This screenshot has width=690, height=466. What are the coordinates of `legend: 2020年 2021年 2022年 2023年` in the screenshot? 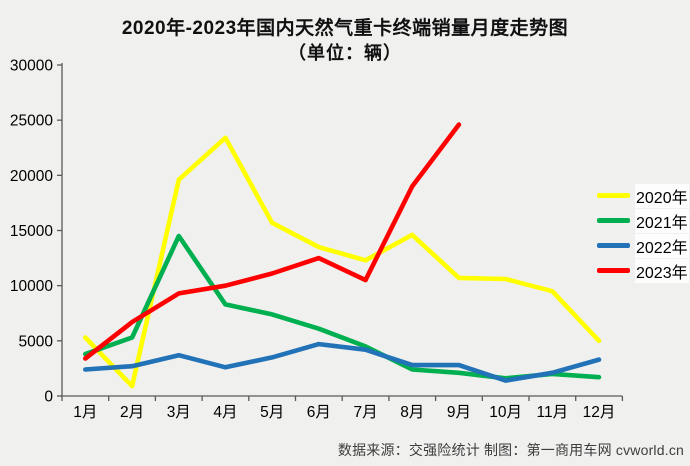 It's located at (643, 233).